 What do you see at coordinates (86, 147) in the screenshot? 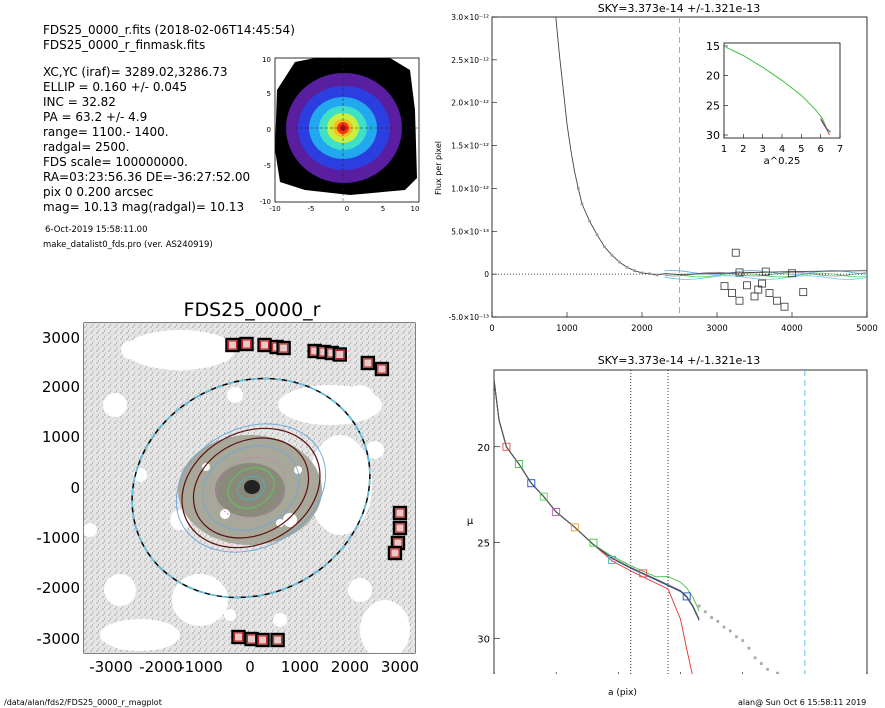
I see `param-line: radgal= 2500.` at bounding box center [86, 147].